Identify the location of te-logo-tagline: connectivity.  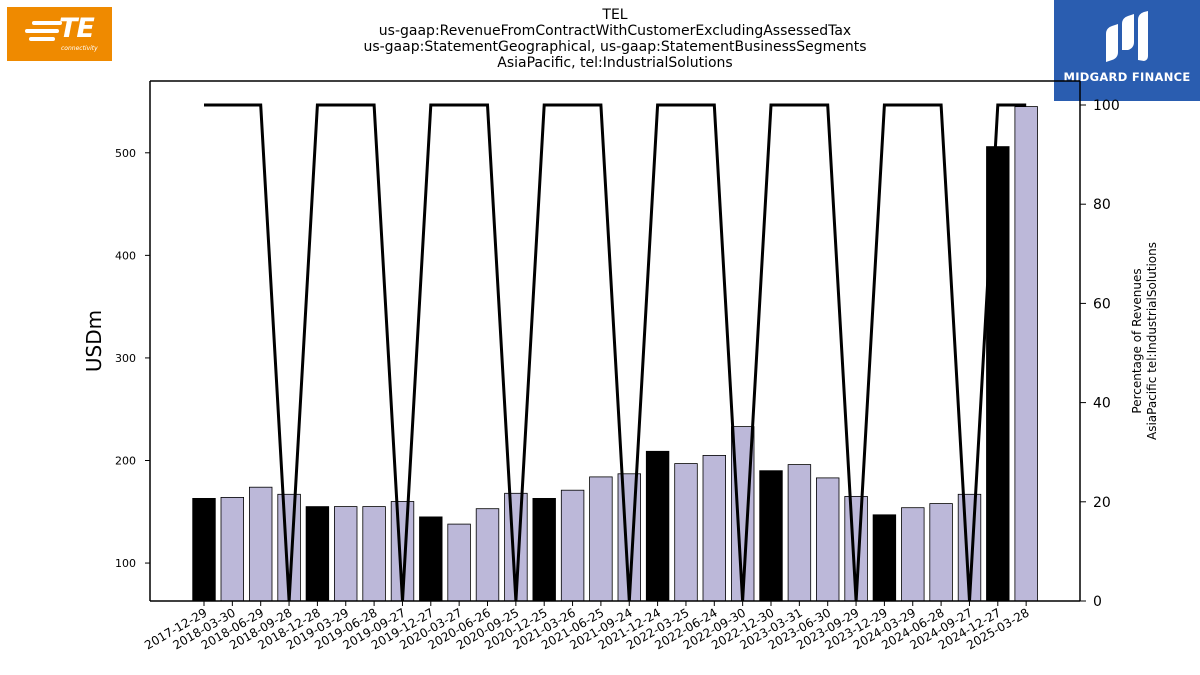
(79, 48).